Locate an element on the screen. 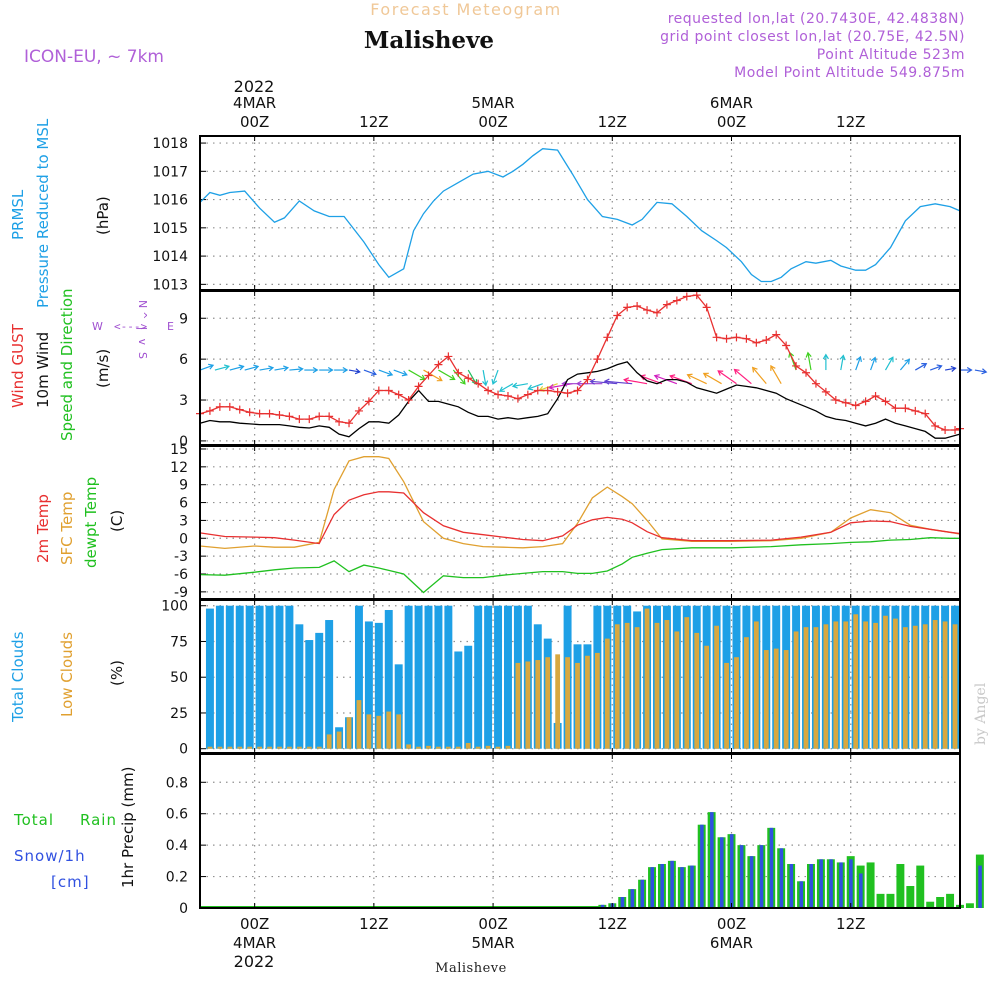 The height and width of the screenshot is (1000, 1000). panel-frame-temp is located at coordinates (580, 522).